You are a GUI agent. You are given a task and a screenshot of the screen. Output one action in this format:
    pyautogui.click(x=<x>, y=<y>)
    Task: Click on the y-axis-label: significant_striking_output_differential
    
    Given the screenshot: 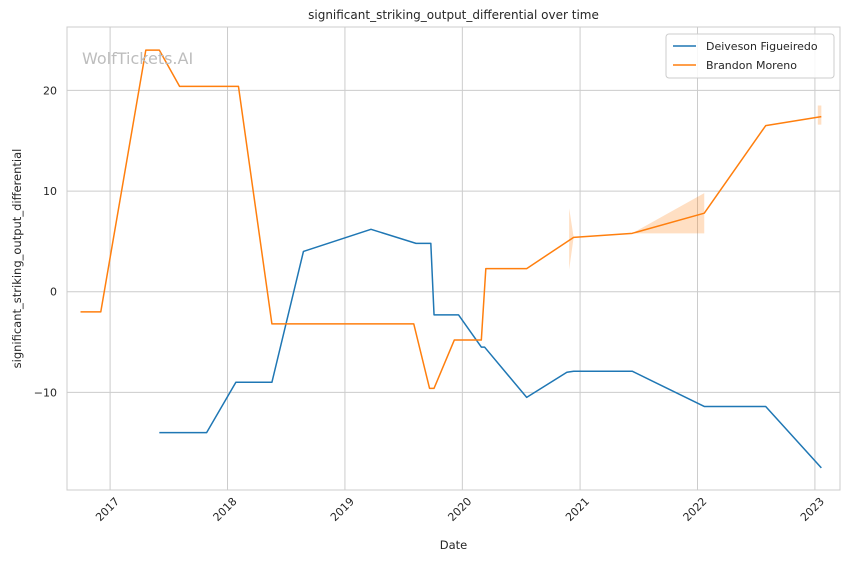 What is the action you would take?
    pyautogui.click(x=17, y=259)
    